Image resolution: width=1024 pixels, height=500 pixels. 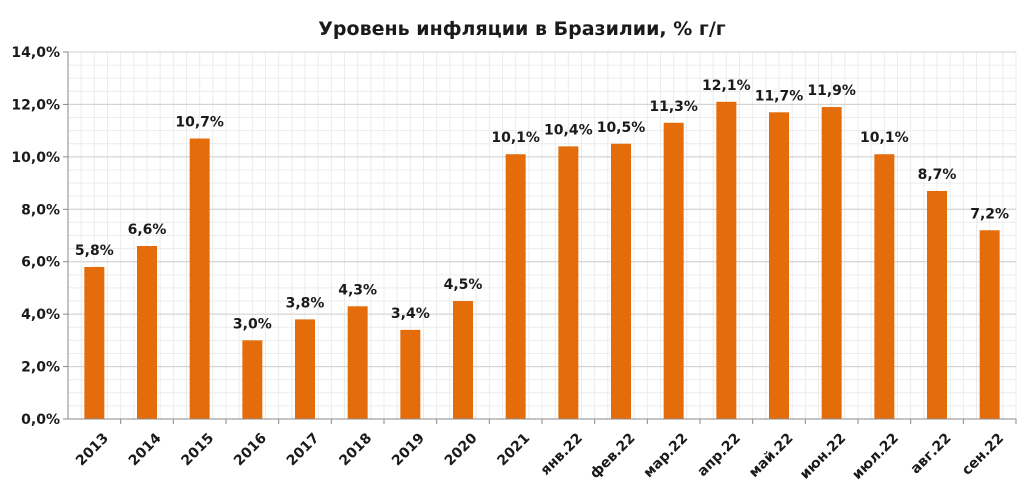 I want to click on data-label: 5,8%, so click(x=94, y=251).